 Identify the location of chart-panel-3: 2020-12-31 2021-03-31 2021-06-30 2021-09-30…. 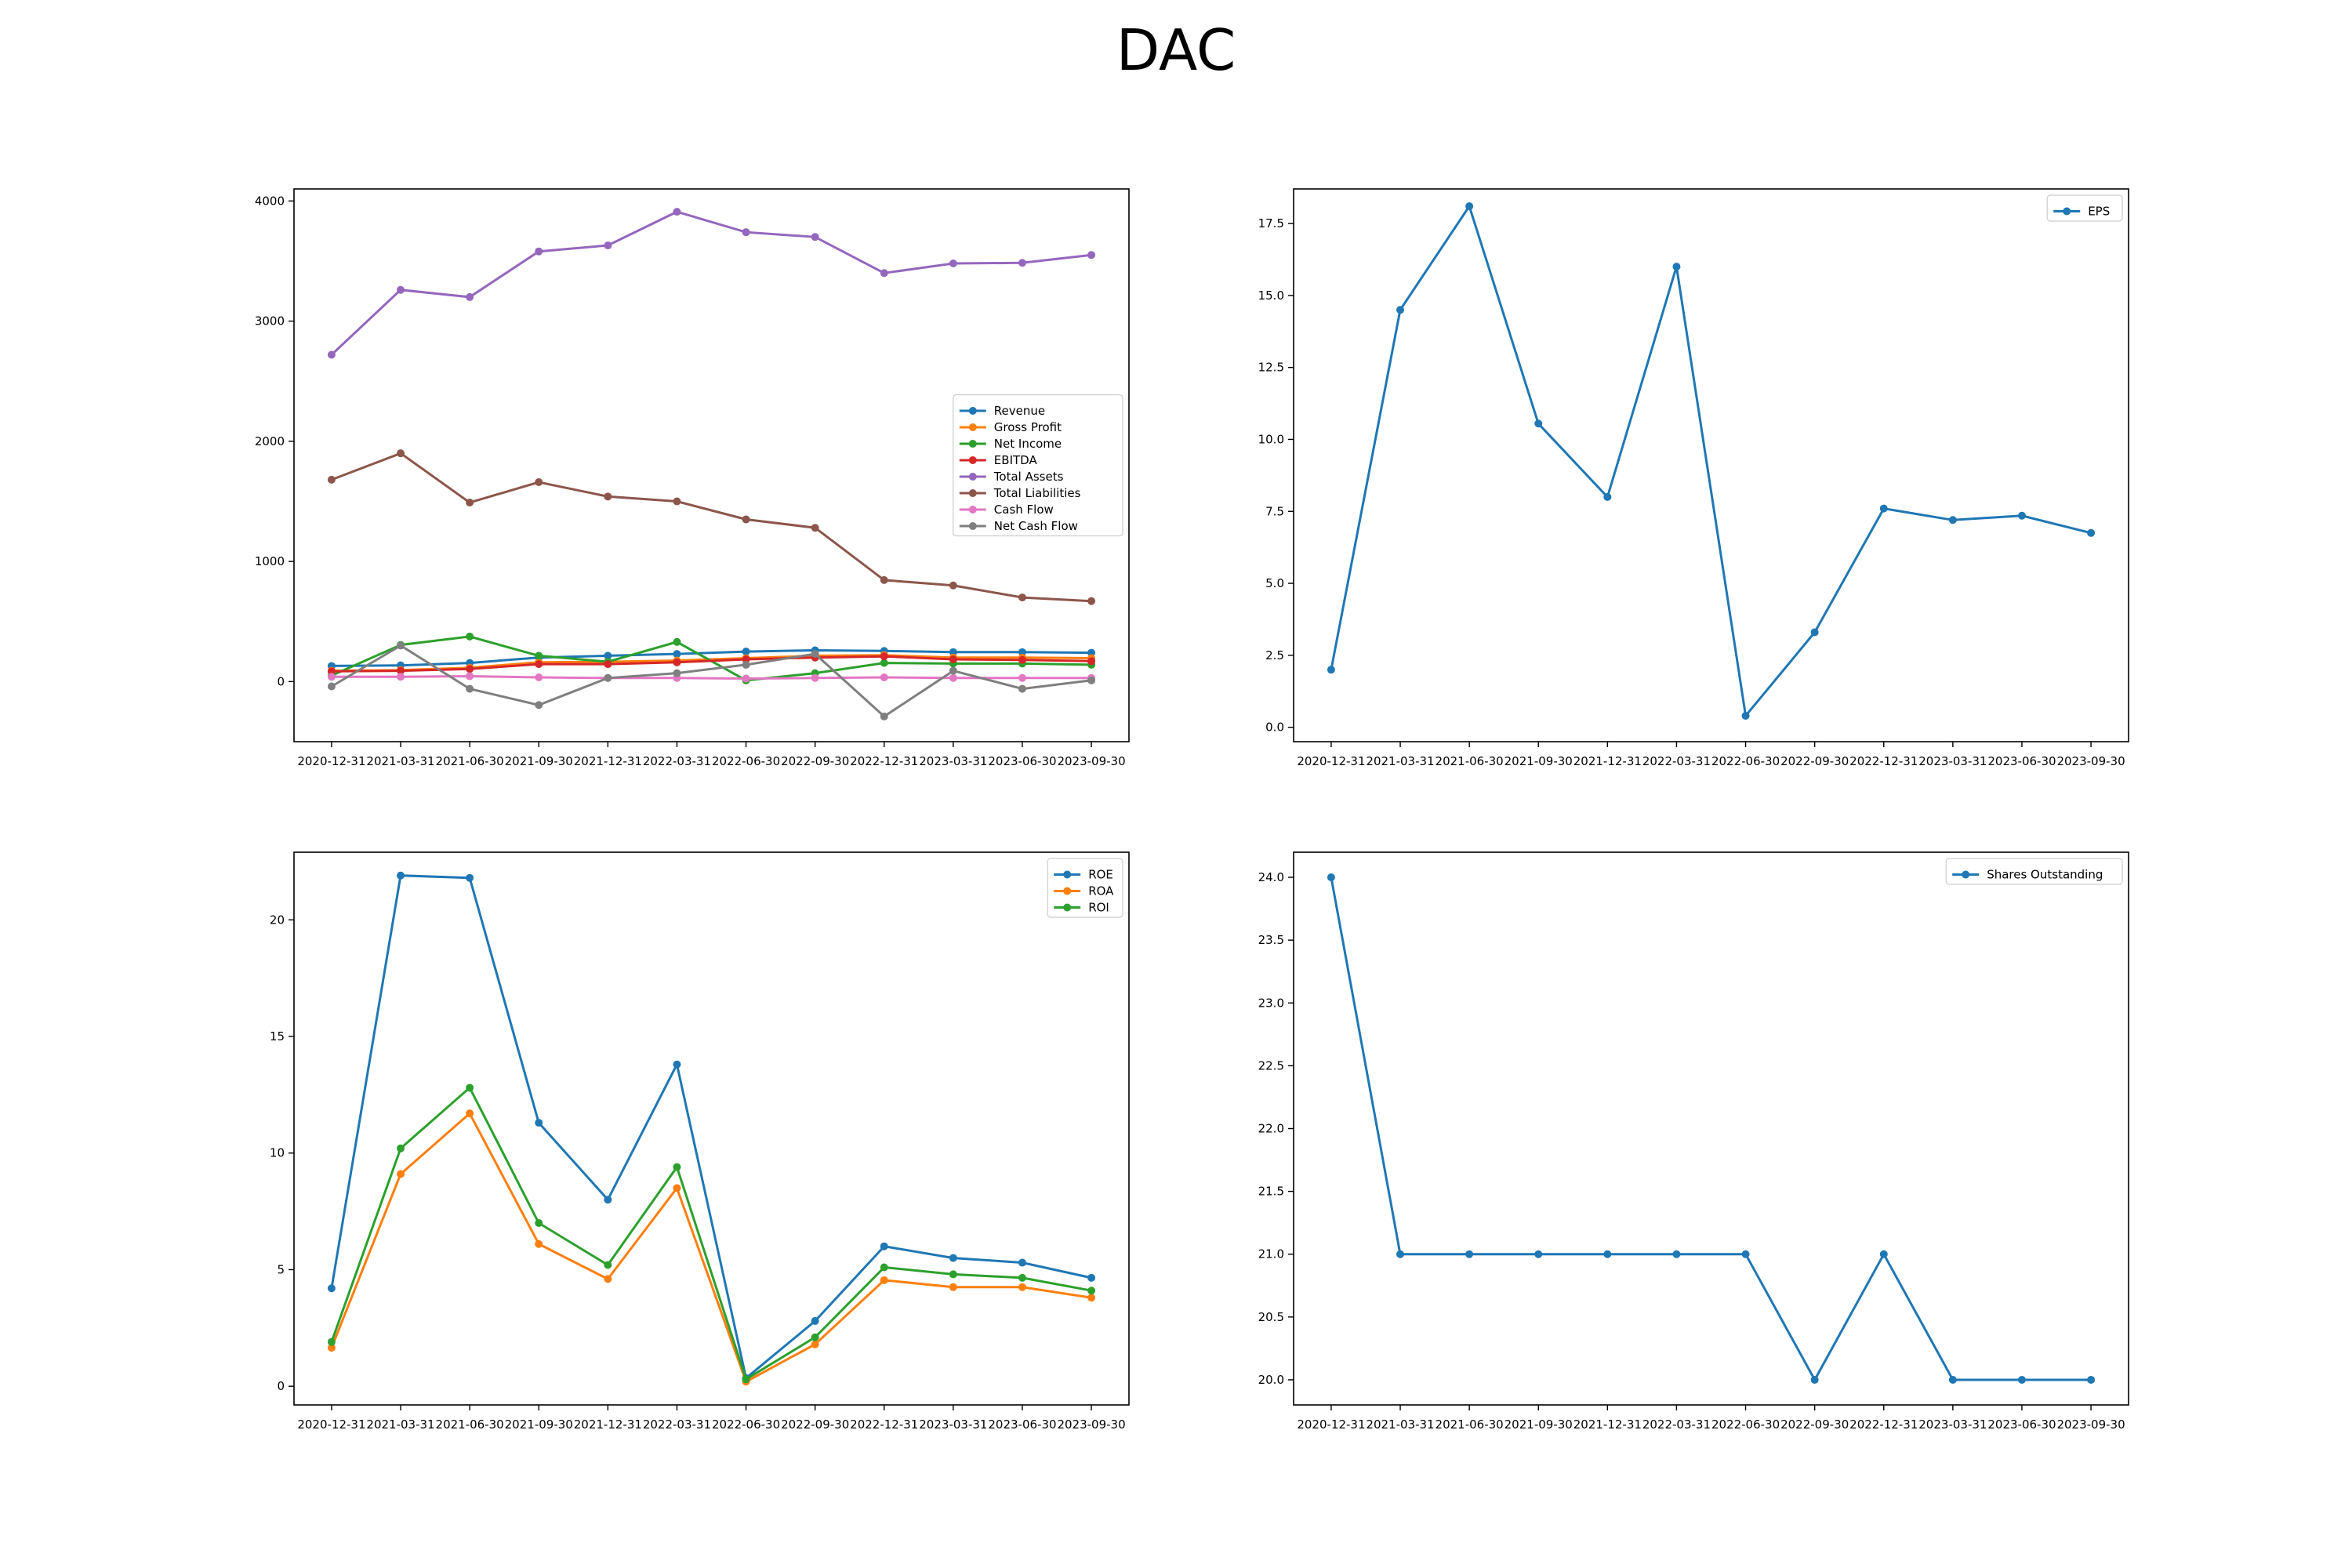
(700, 1141).